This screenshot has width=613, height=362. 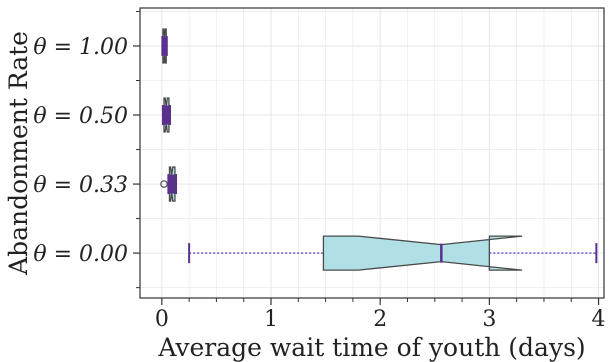 I want to click on x-tick-label: 2, so click(x=380, y=319).